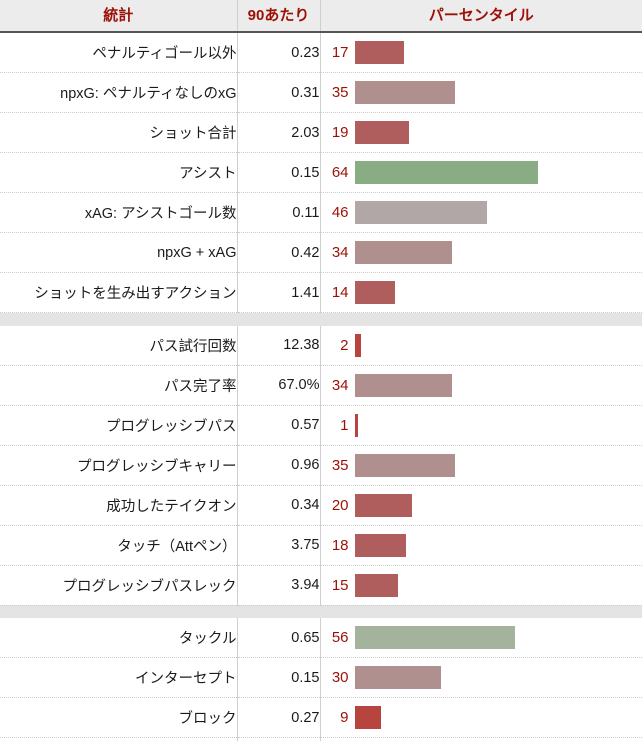 This screenshot has height=741, width=642. I want to click on cell-per90-value: 0.11, so click(279, 212).